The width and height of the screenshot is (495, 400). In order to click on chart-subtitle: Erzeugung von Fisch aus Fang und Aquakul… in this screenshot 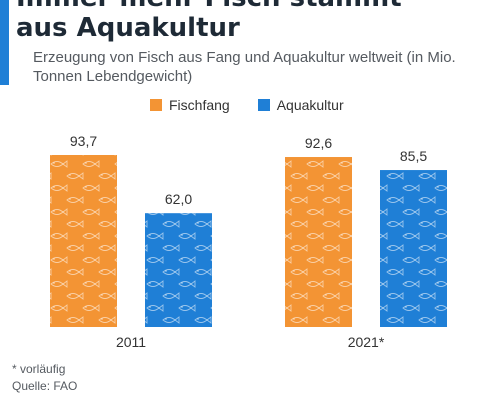, I will do `click(244, 67)`.